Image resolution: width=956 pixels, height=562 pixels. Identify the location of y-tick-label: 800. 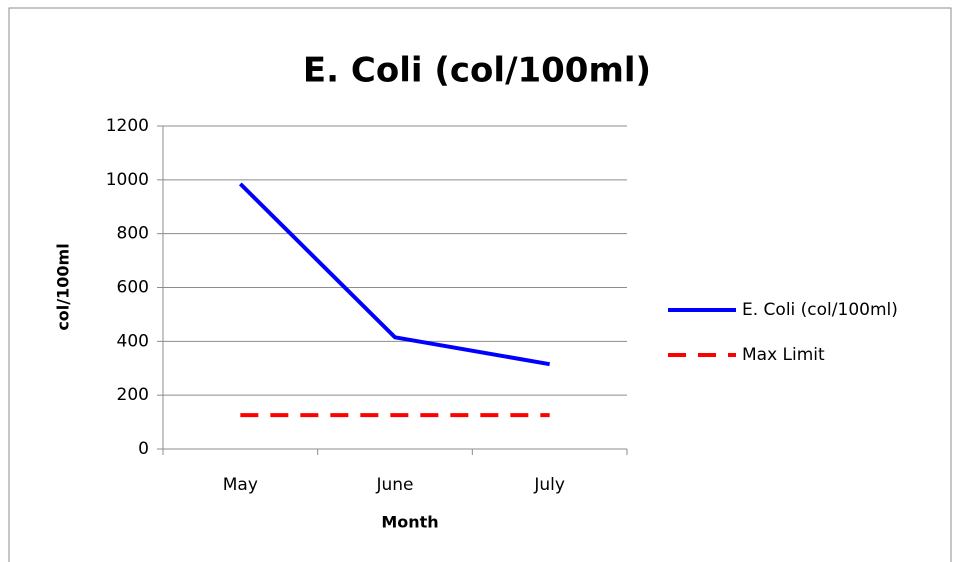
(133, 234).